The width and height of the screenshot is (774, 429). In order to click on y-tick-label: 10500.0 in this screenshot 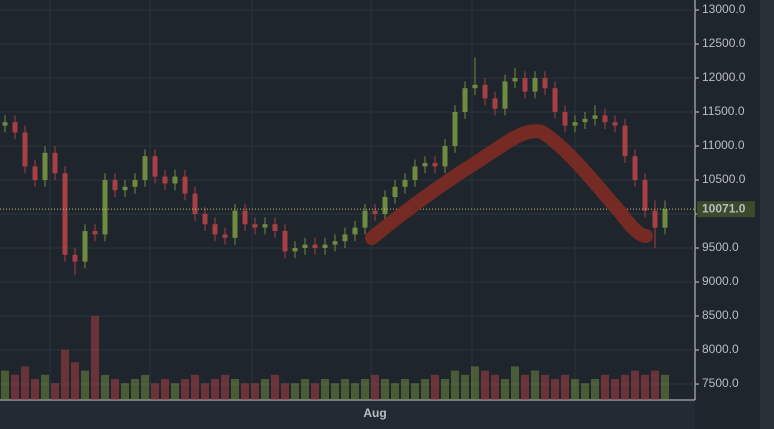, I will do `click(724, 179)`.